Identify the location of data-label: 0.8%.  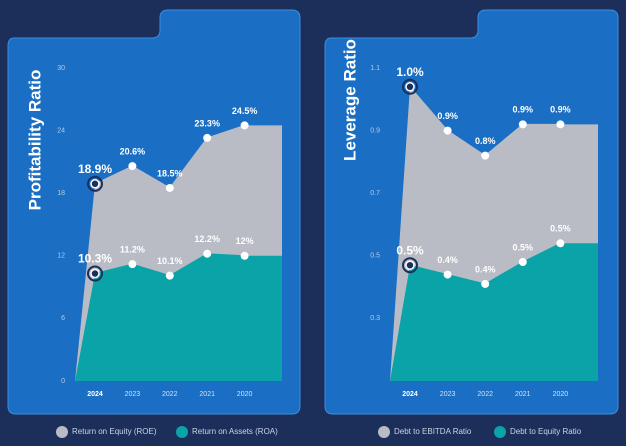
(485, 141).